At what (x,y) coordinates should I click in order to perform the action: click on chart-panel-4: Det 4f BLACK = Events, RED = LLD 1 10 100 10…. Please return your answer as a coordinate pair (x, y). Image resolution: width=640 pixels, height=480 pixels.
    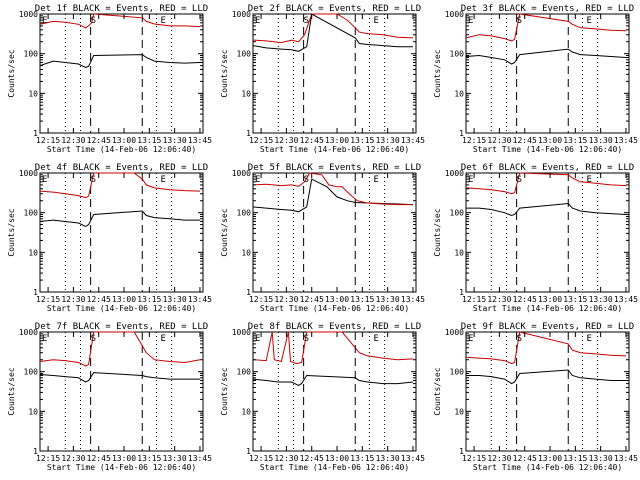
    Looking at the image, I should click on (109, 238).